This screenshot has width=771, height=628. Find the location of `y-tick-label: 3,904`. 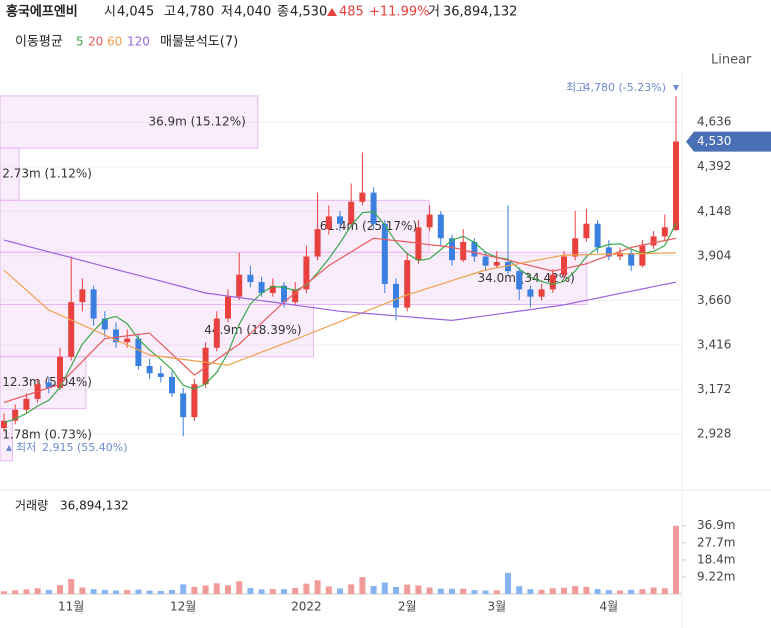

y-tick-label: 3,904 is located at coordinates (714, 255).